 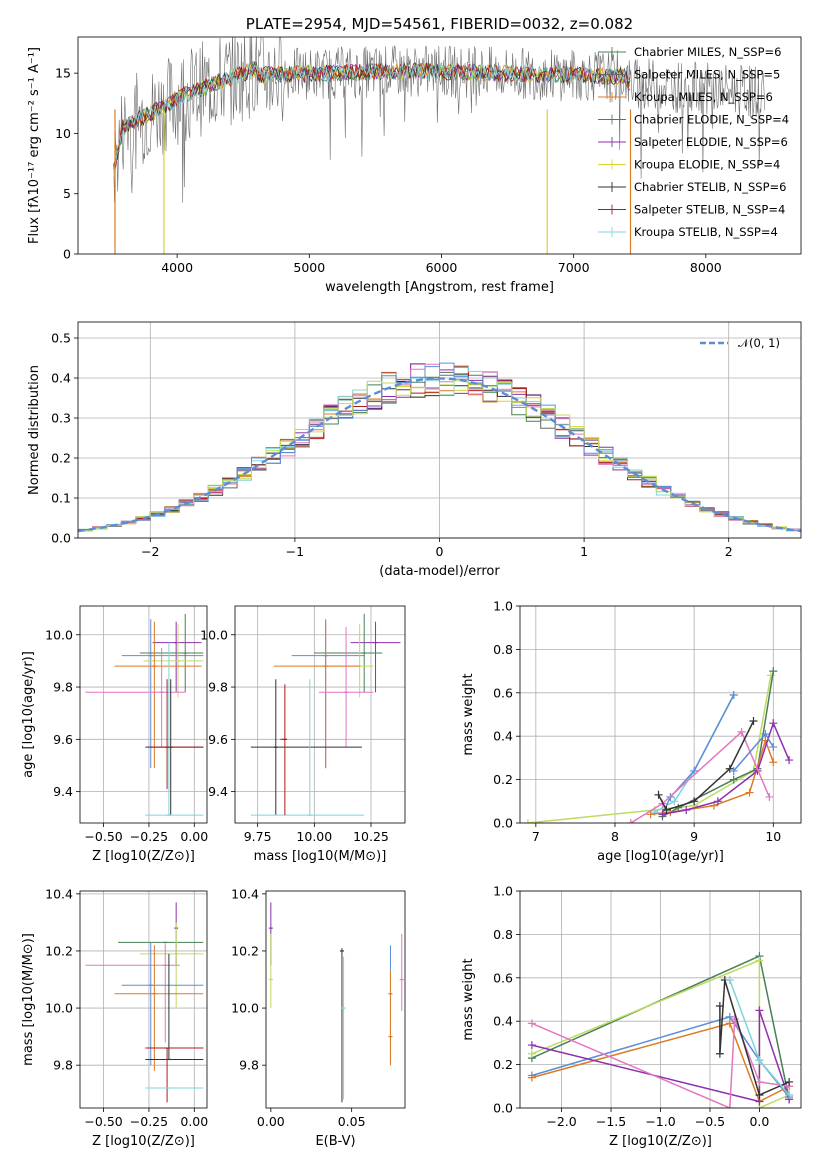 What do you see at coordinates (63, 73) in the screenshot?
I see `y-tick-label: 15` at bounding box center [63, 73].